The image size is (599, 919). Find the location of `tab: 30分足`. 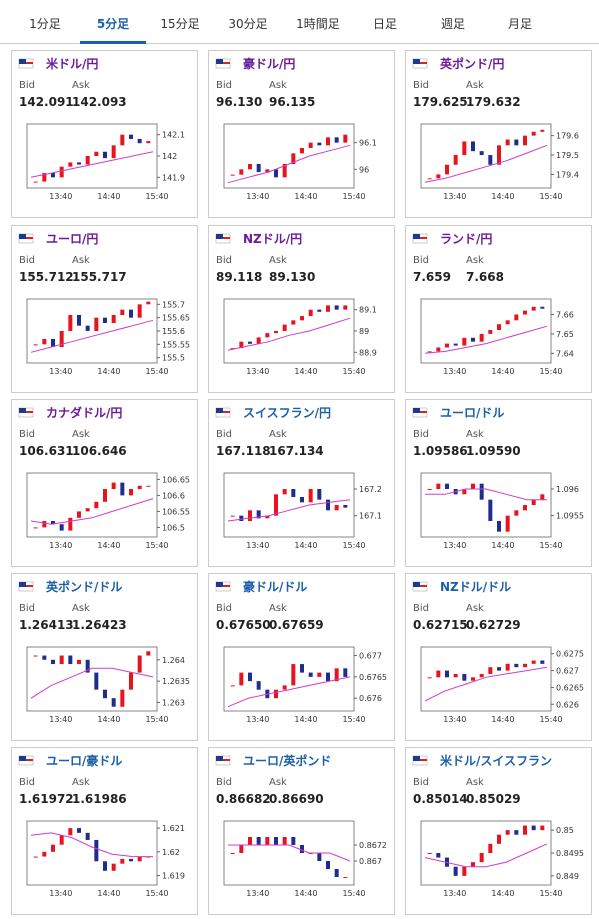

tab: 30分足 is located at coordinates (247, 24).